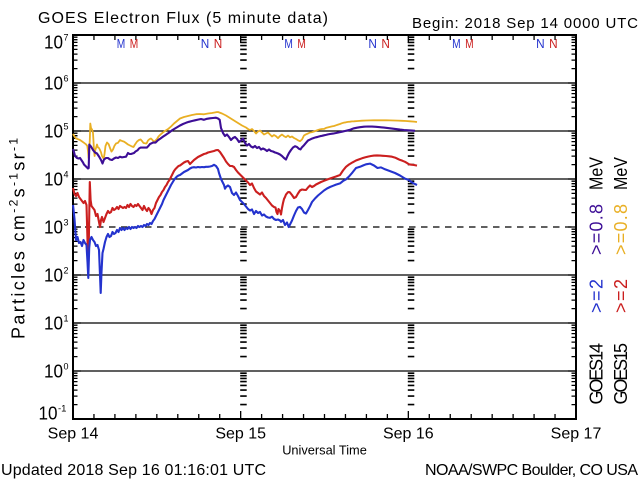  Describe the element at coordinates (525, 23) in the screenshot. I see `svg-text: Begin: 2018 Sep 14 0000 UTC` at that location.